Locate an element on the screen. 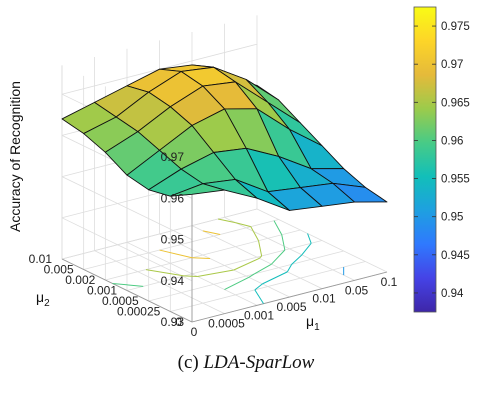 The width and height of the screenshot is (487, 400). y-tick-label: 0.0005 is located at coordinates (120, 301).